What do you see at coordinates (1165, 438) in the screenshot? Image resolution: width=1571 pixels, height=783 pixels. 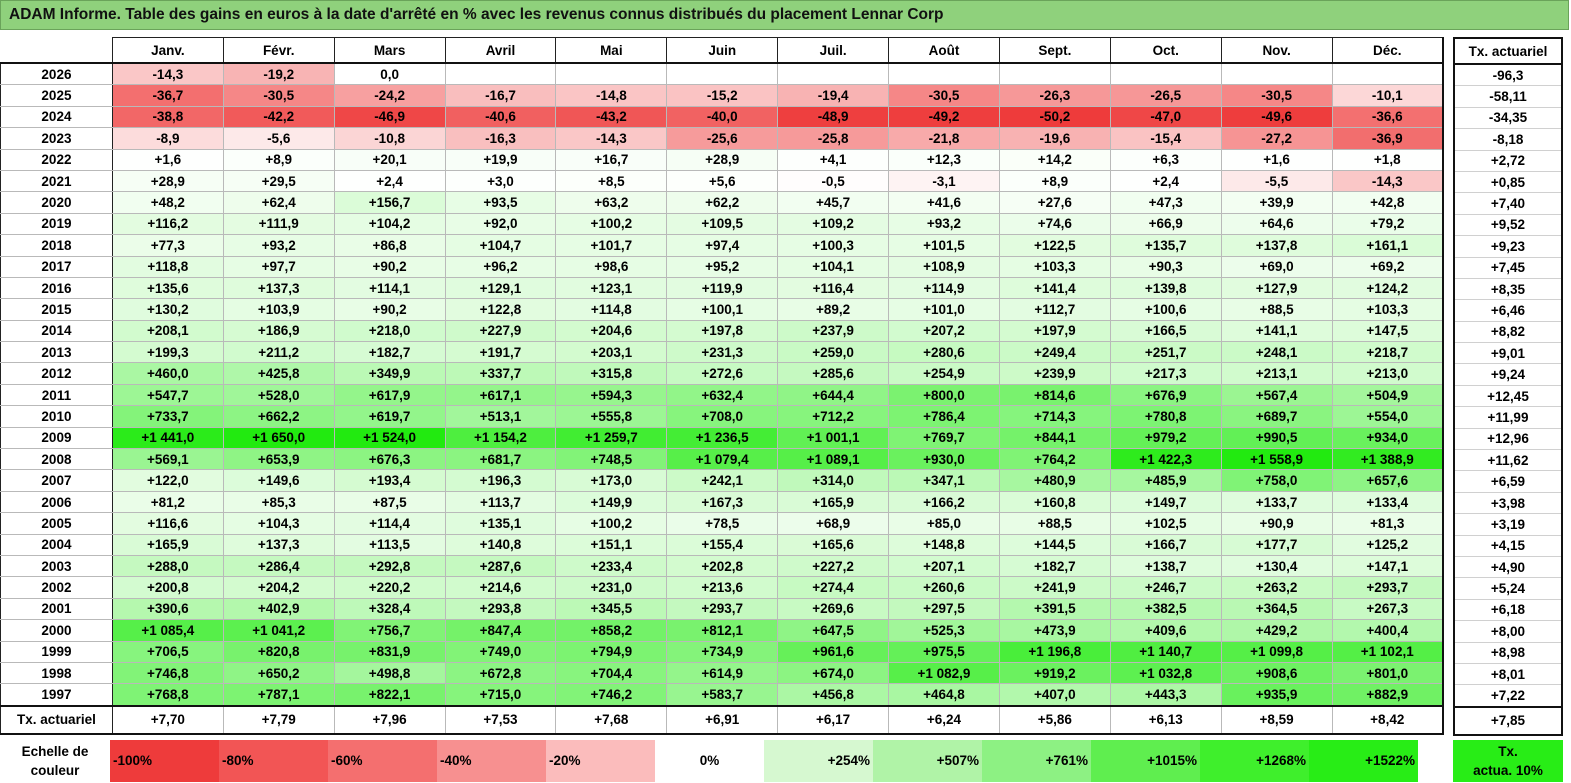 I see `gain-cell: +979,2` at bounding box center [1165, 438].